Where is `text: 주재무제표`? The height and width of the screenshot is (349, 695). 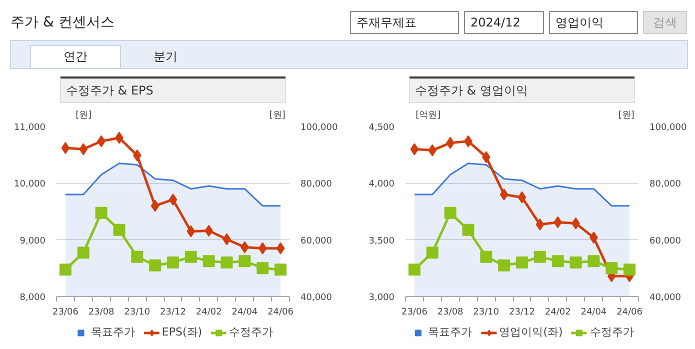 text: 주재무제표 is located at coordinates (386, 23).